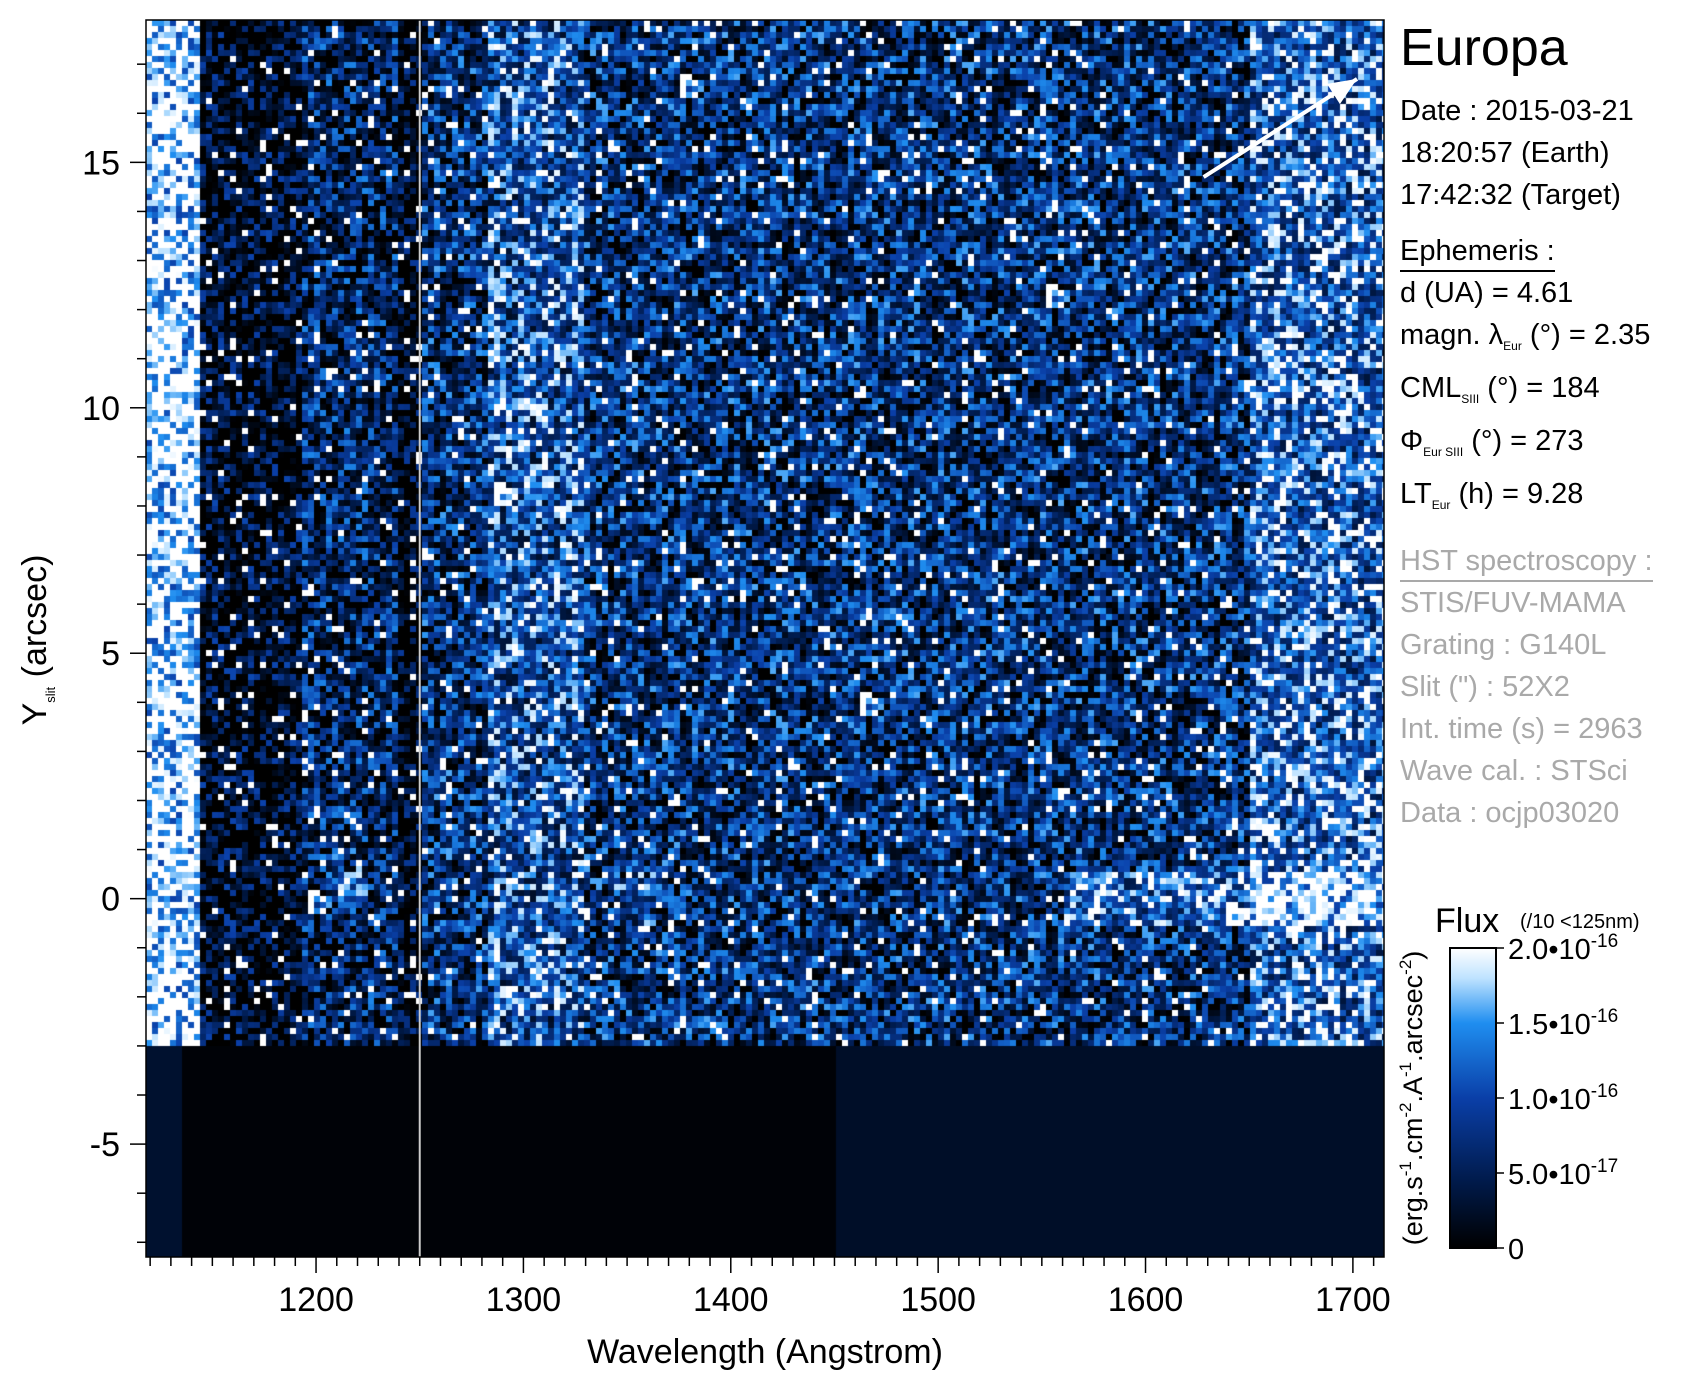 Image resolution: width=1683 pixels, height=1385 pixels. What do you see at coordinates (1467, 921) in the screenshot?
I see `colorbar-title: Flux` at bounding box center [1467, 921].